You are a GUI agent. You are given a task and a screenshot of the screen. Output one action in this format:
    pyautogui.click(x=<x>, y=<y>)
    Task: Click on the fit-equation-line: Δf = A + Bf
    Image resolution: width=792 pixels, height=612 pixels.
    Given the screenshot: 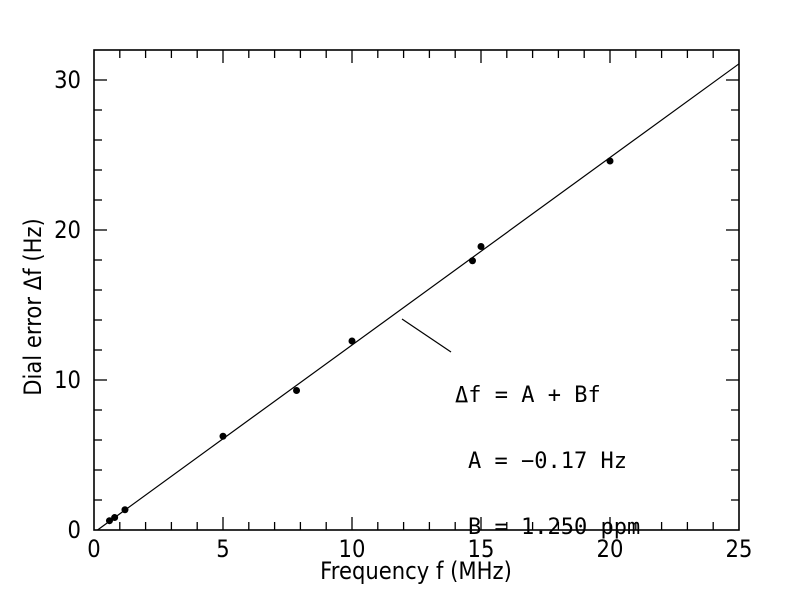 What is the action you would take?
    pyautogui.click(x=528, y=395)
    